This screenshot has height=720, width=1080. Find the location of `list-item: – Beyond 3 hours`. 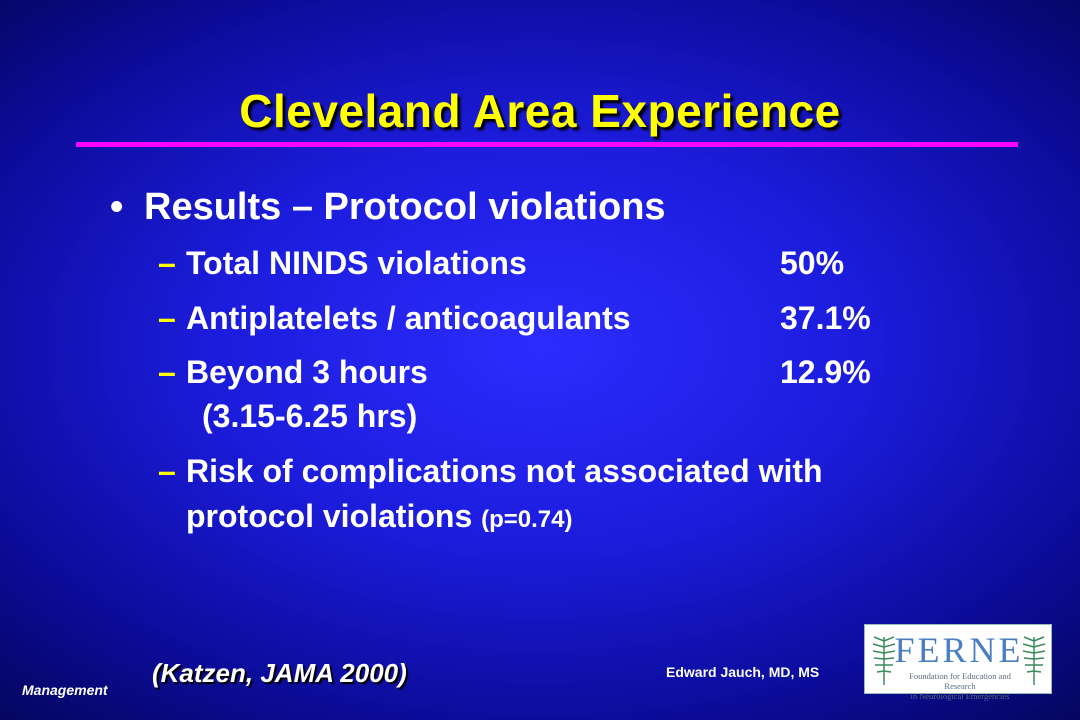

list-item: – Beyond 3 hours is located at coordinates (293, 372).